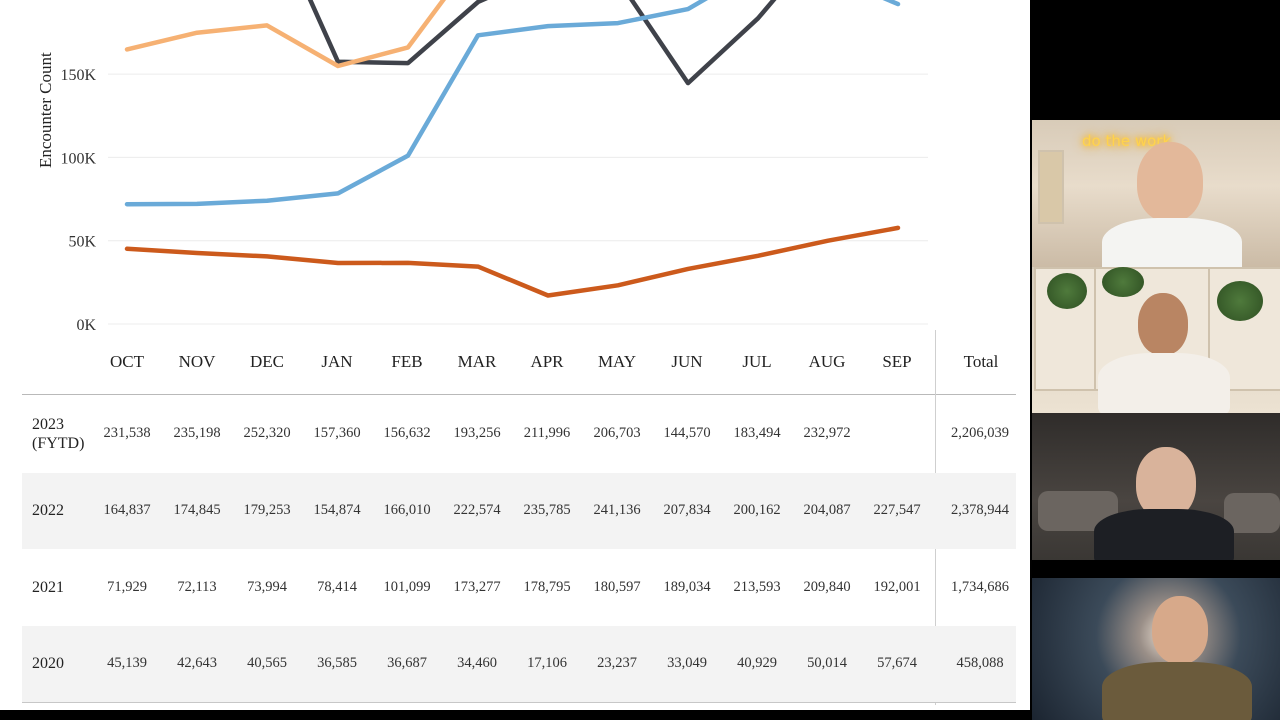  What do you see at coordinates (980, 586) in the screenshot?
I see `row-total: 1,734,686` at bounding box center [980, 586].